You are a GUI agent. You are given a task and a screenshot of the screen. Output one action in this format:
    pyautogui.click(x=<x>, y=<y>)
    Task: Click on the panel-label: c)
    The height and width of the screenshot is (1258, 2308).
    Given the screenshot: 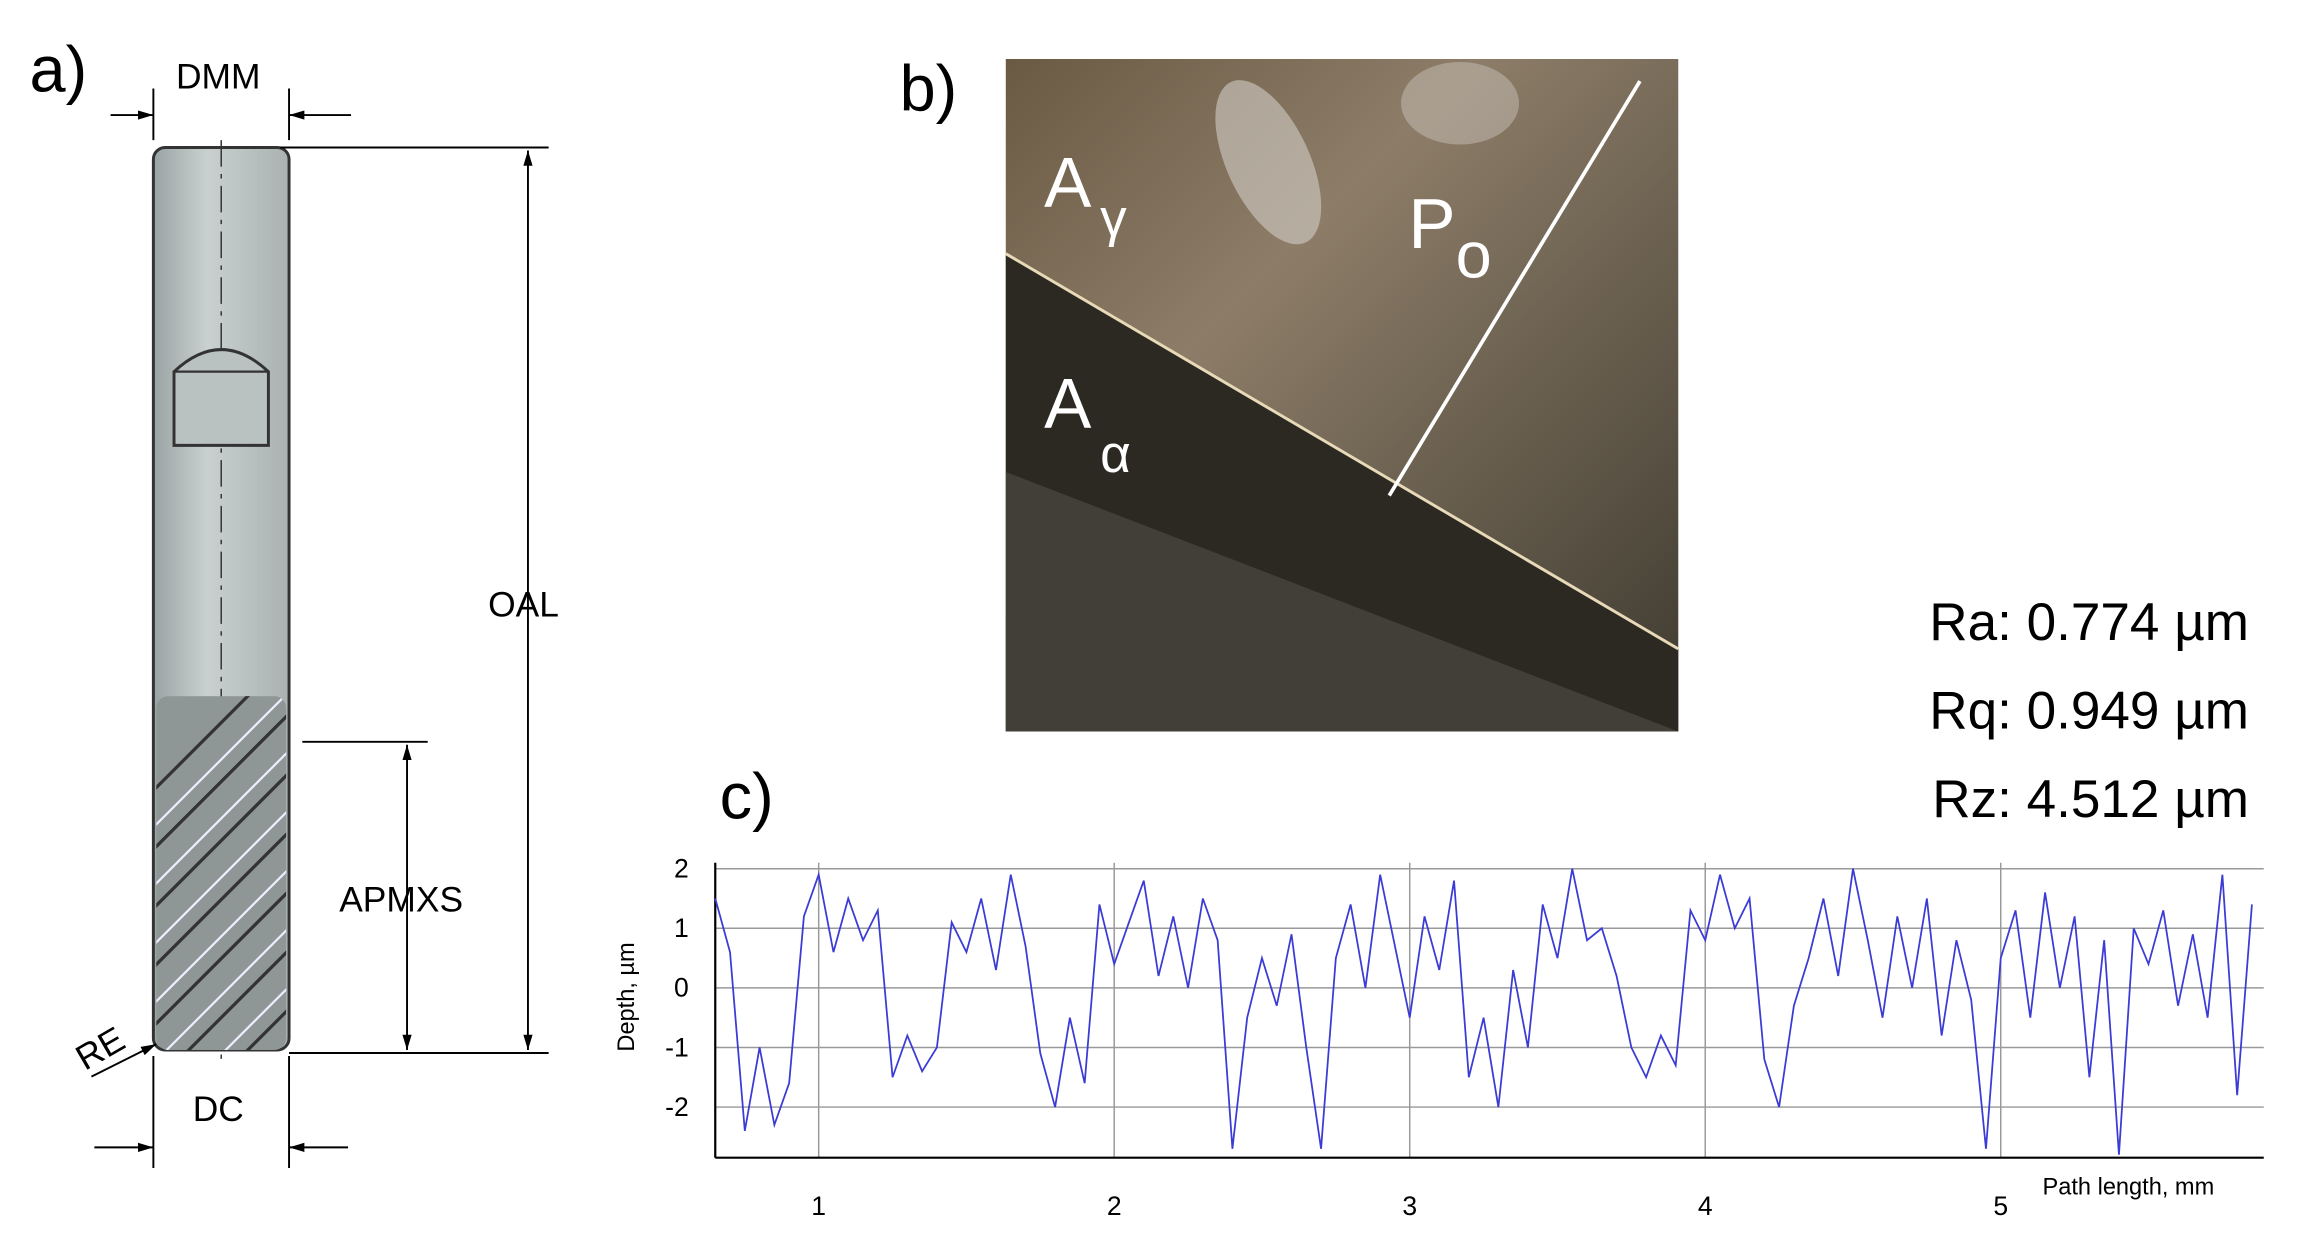 What is the action you would take?
    pyautogui.click(x=747, y=796)
    